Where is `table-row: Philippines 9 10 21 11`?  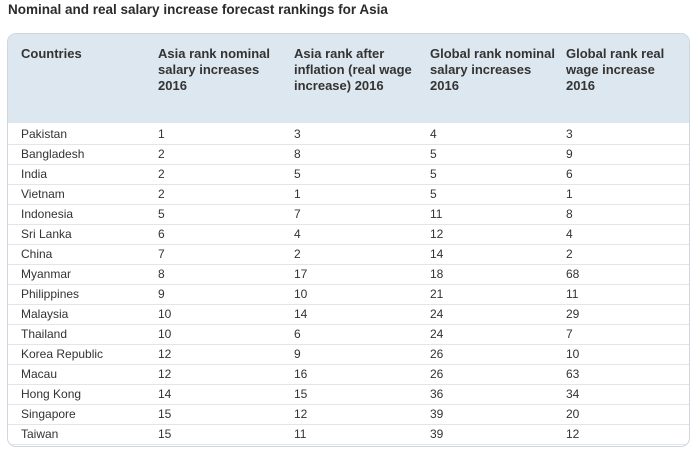 table-row: Philippines 9 10 21 11 is located at coordinates (348, 295).